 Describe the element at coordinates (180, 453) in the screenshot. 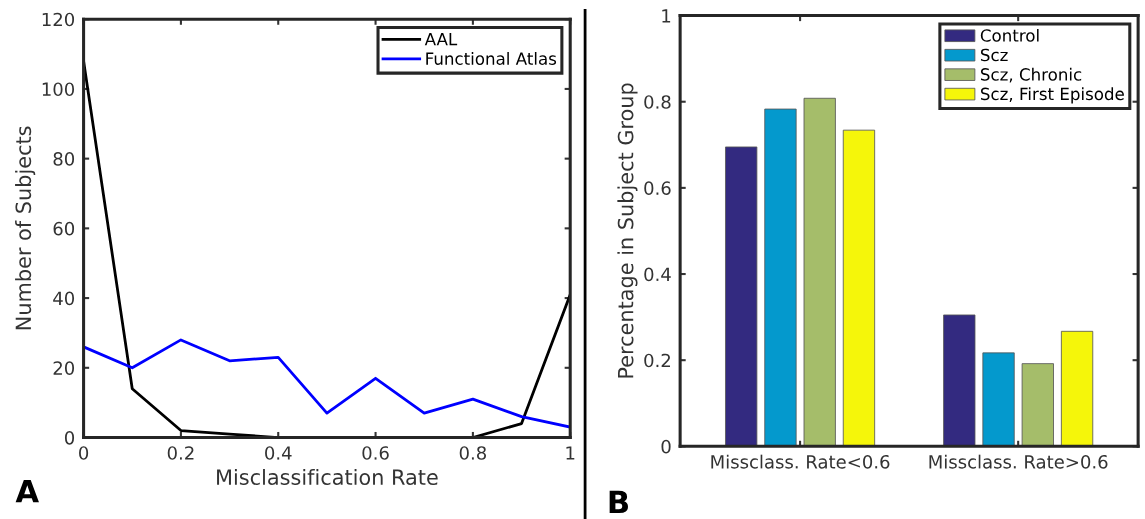

I see `x-tick-label: 0.2` at that location.